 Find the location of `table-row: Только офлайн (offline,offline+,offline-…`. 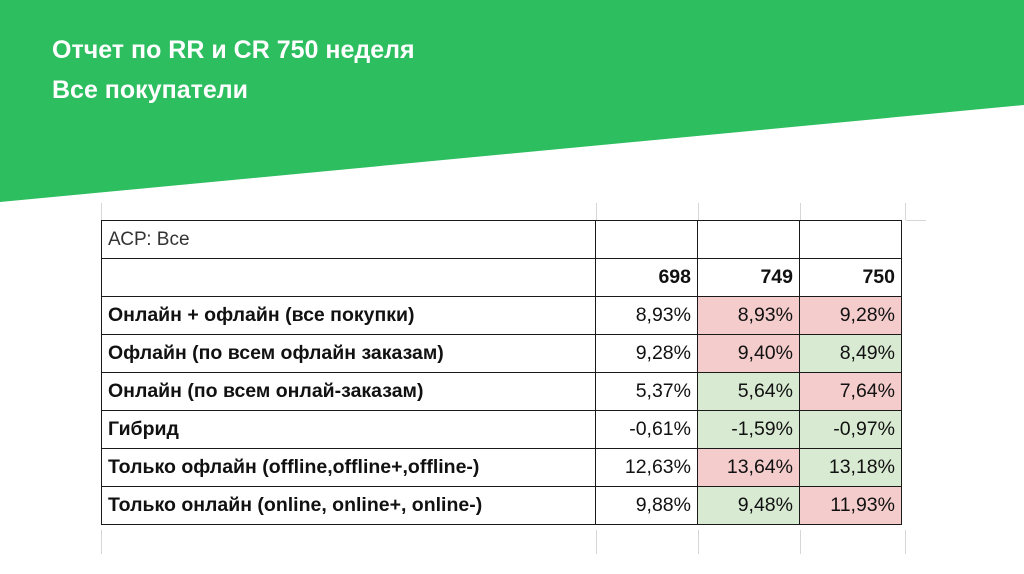

table-row: Только офлайн (offline,offline+,offline-… is located at coordinates (501, 467).